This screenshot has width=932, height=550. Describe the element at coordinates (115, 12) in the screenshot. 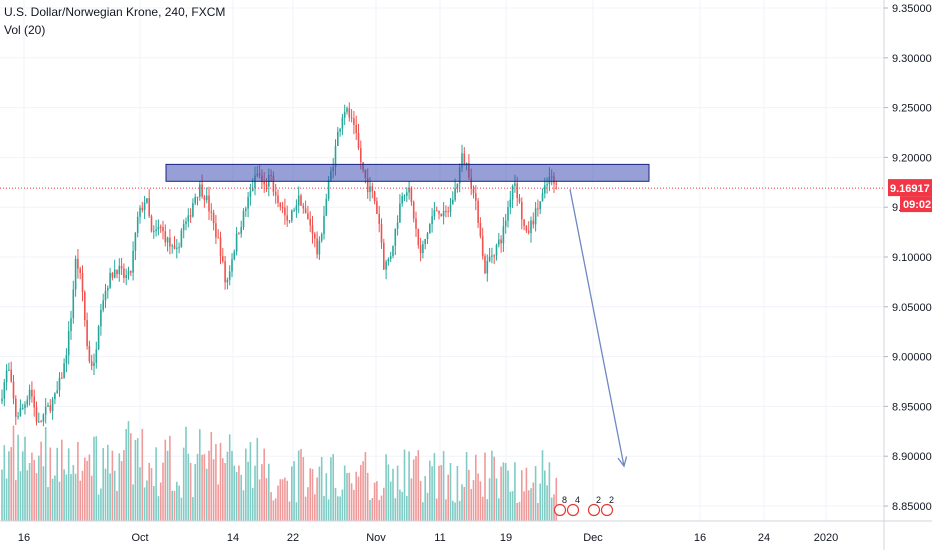

I see `symbol-title: U.S. Dollar/Norwegian Krone, 240, FXCM` at that location.